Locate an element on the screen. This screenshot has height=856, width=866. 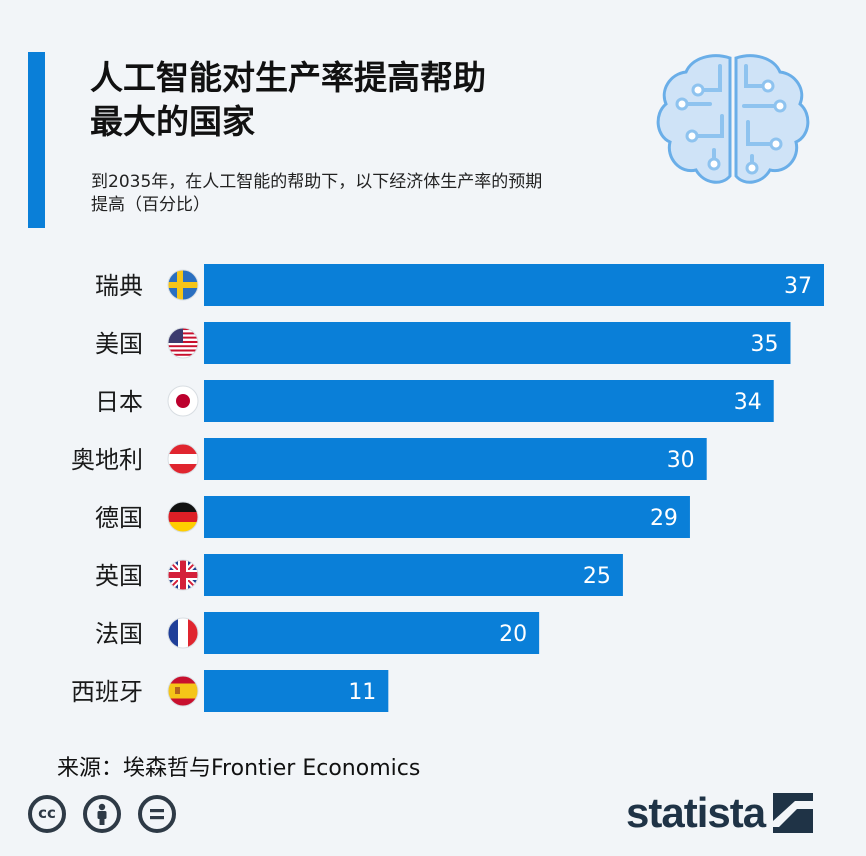
flag-germany-icon is located at coordinates (183, 517).